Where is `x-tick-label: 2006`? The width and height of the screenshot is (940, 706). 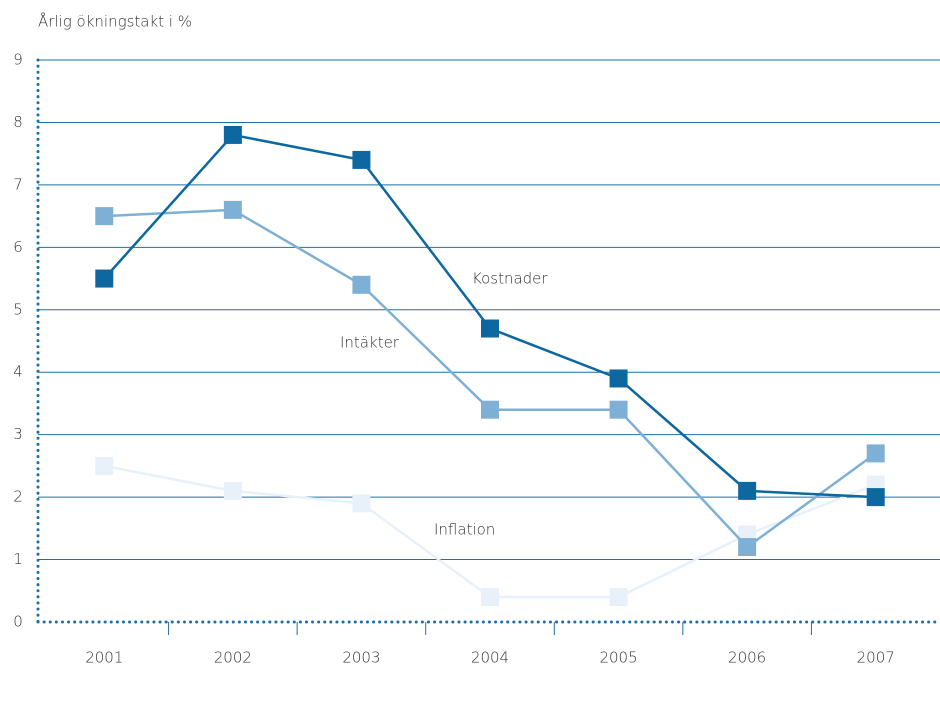
x-tick-label: 2006 is located at coordinates (747, 658).